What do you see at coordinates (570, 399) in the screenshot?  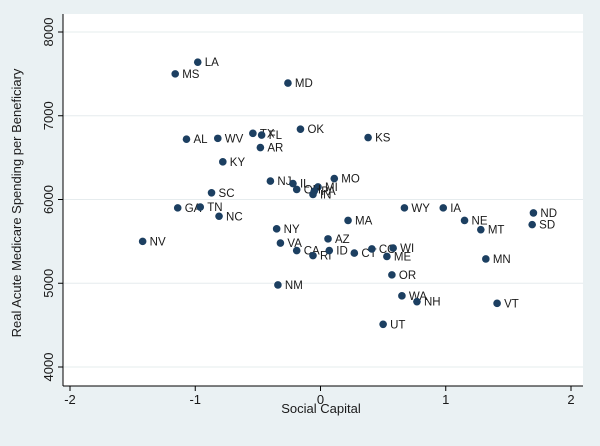 I see `x-tick-label: 2` at bounding box center [570, 399].